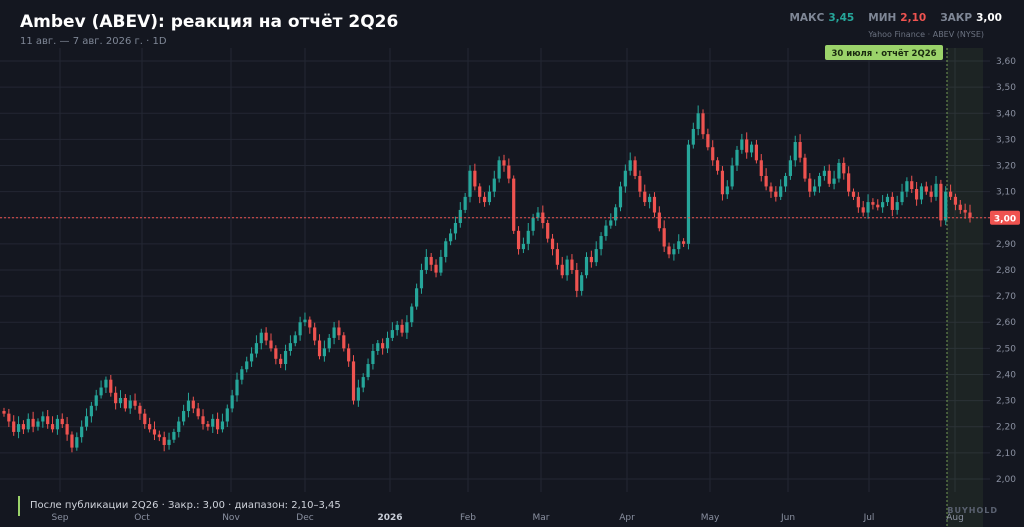 The width and height of the screenshot is (1024, 527). Describe the element at coordinates (956, 18) in the screenshot. I see `stat-close-label: ЗАКР` at that location.